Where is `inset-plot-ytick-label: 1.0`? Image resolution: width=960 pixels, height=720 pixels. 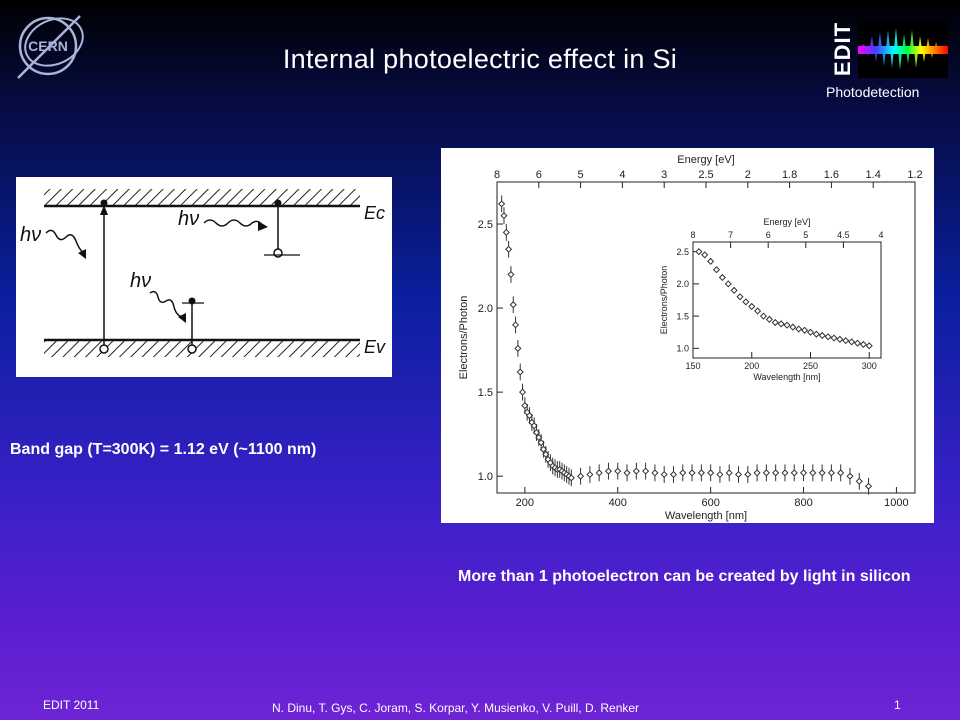
inset-plot-ytick-label: 1.0 is located at coordinates (682, 348).